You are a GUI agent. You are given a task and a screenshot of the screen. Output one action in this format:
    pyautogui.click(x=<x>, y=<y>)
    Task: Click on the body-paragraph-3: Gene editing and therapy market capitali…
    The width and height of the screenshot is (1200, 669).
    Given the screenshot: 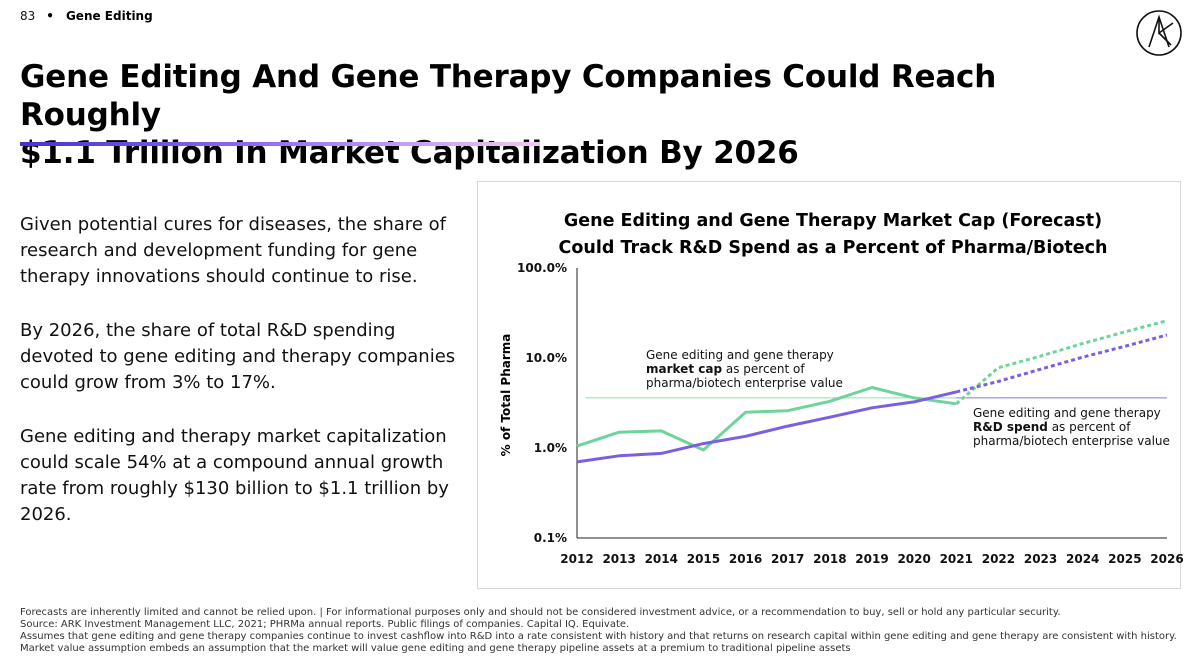 What is the action you would take?
    pyautogui.click(x=234, y=475)
    